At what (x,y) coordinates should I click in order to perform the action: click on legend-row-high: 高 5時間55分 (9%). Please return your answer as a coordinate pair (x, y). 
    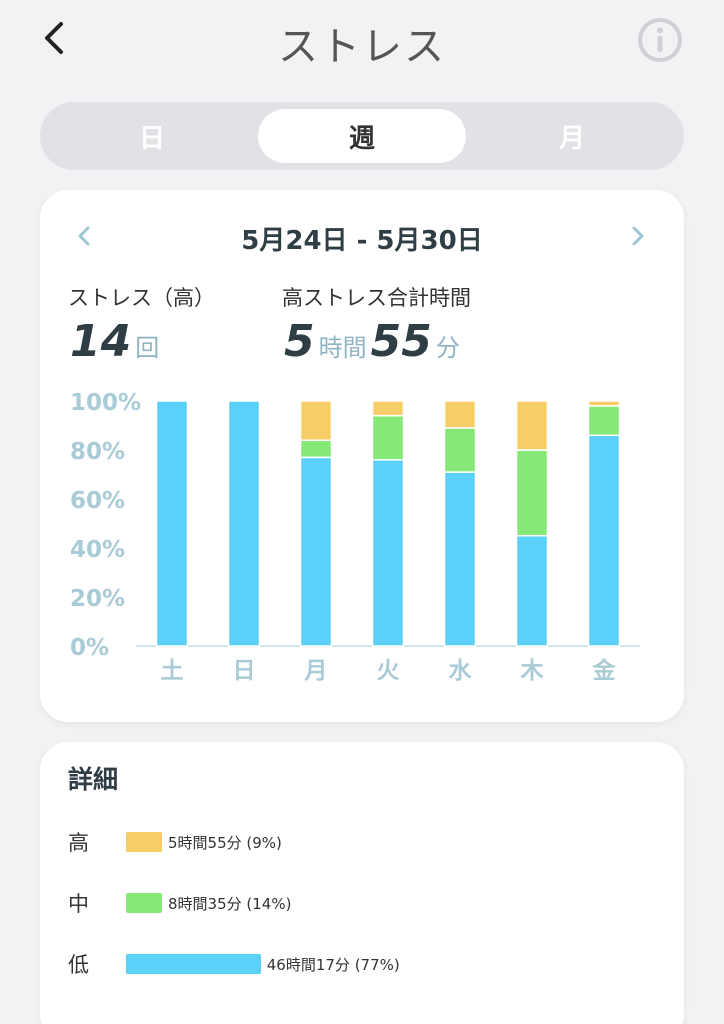
    Looking at the image, I should click on (175, 842).